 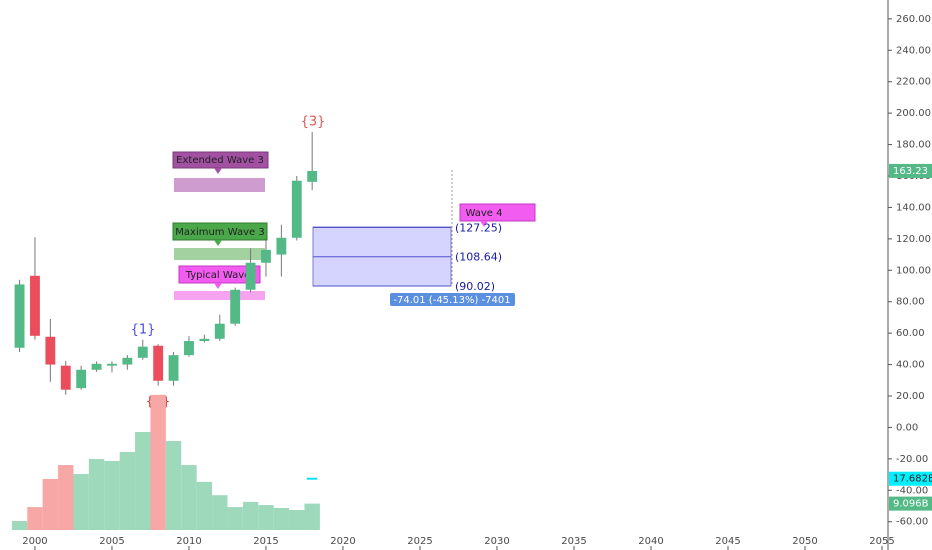 What do you see at coordinates (219, 254) in the screenshot?
I see `maximum-zone` at bounding box center [219, 254].